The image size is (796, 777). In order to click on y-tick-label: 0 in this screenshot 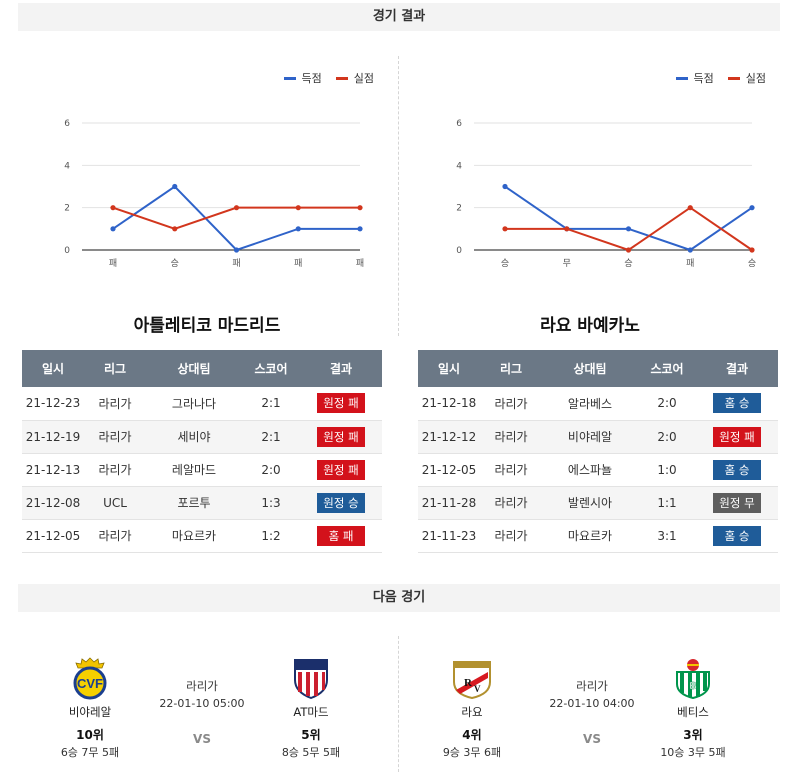, I will do `click(459, 251)`.